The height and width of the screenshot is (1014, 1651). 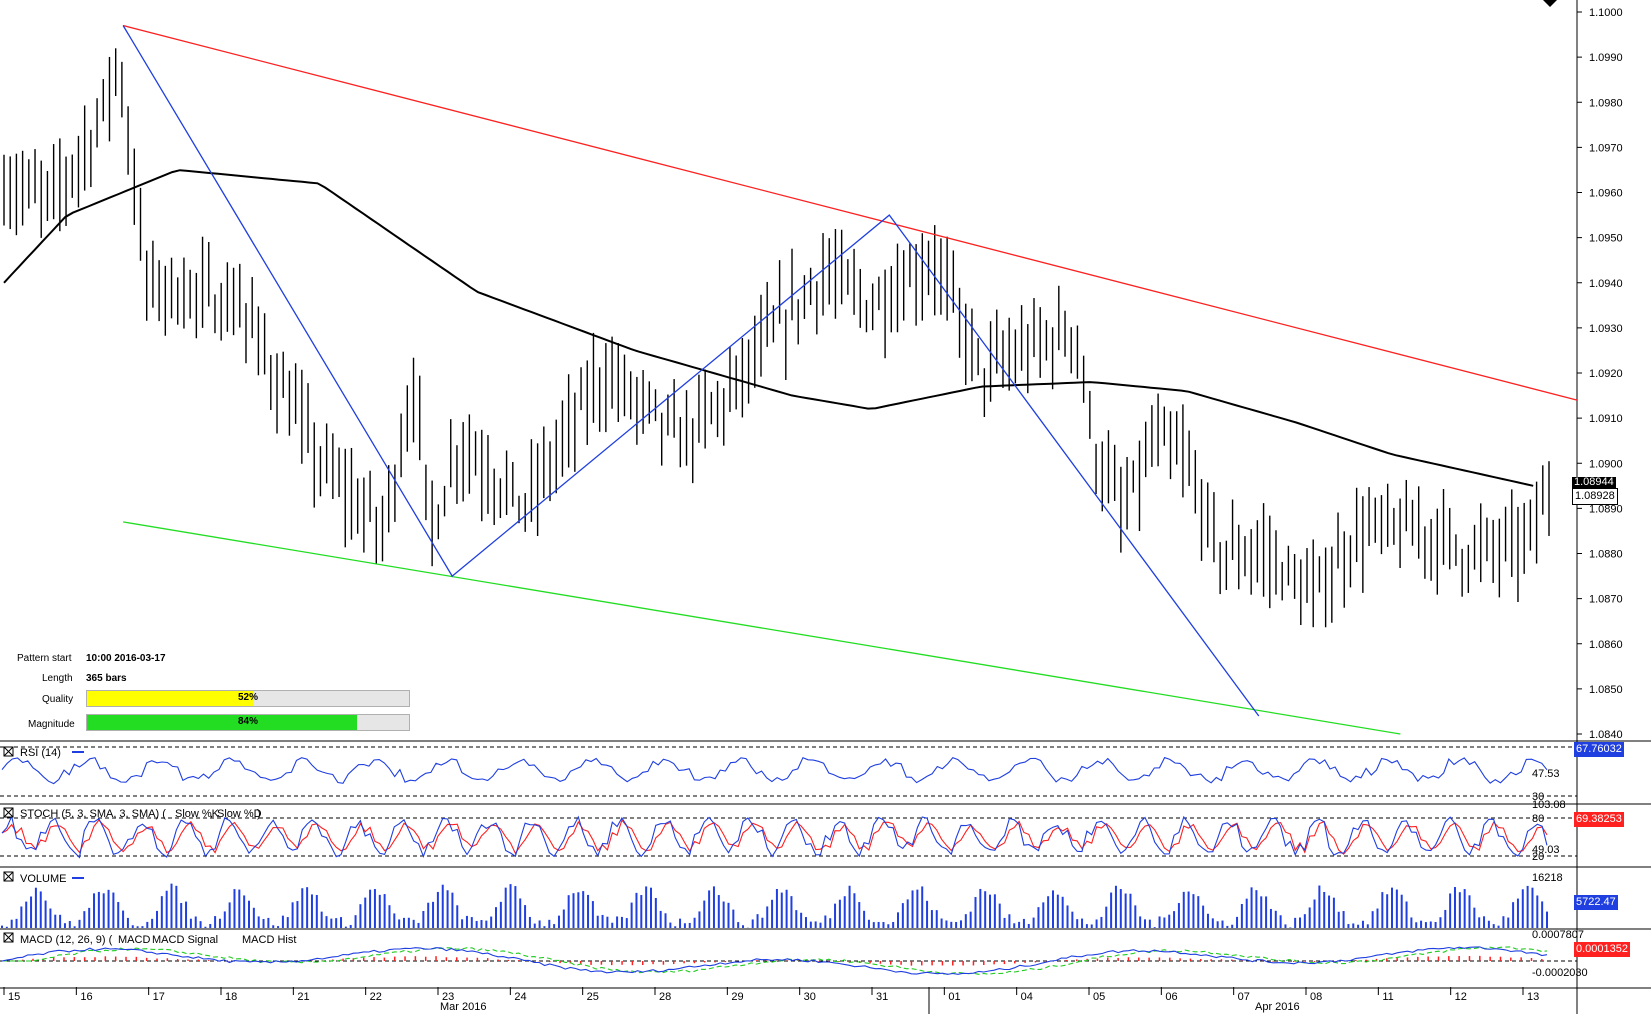 What do you see at coordinates (810, 997) in the screenshot?
I see `date-tick-label: 30` at bounding box center [810, 997].